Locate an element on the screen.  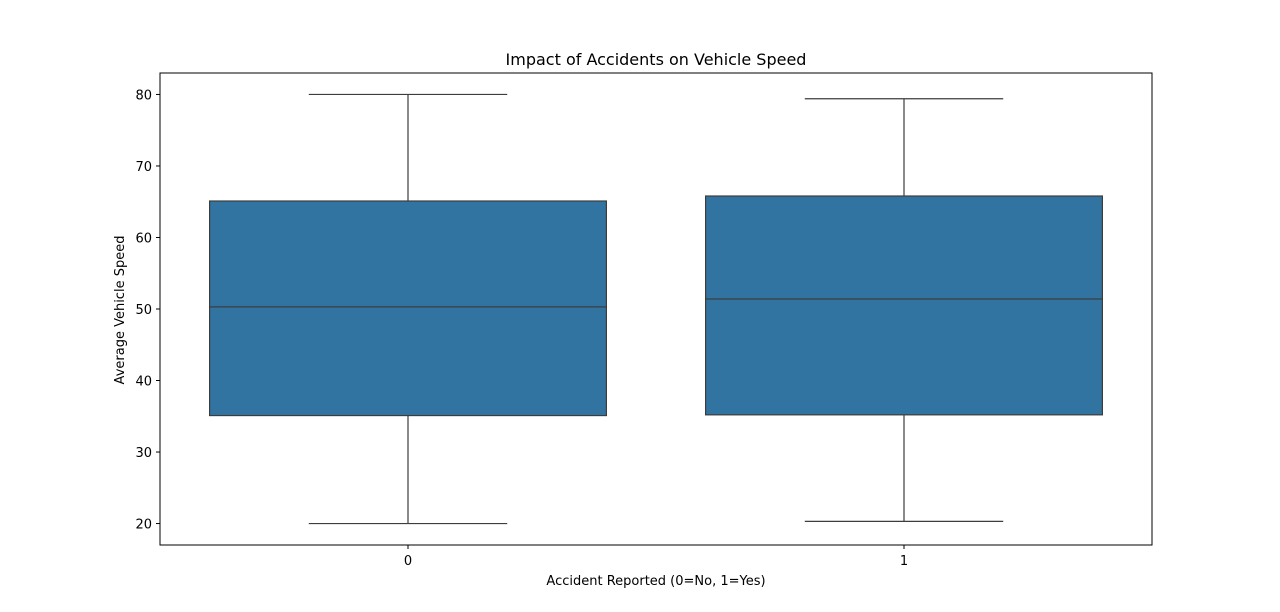
y-tick-label: 60 is located at coordinates (143, 238).